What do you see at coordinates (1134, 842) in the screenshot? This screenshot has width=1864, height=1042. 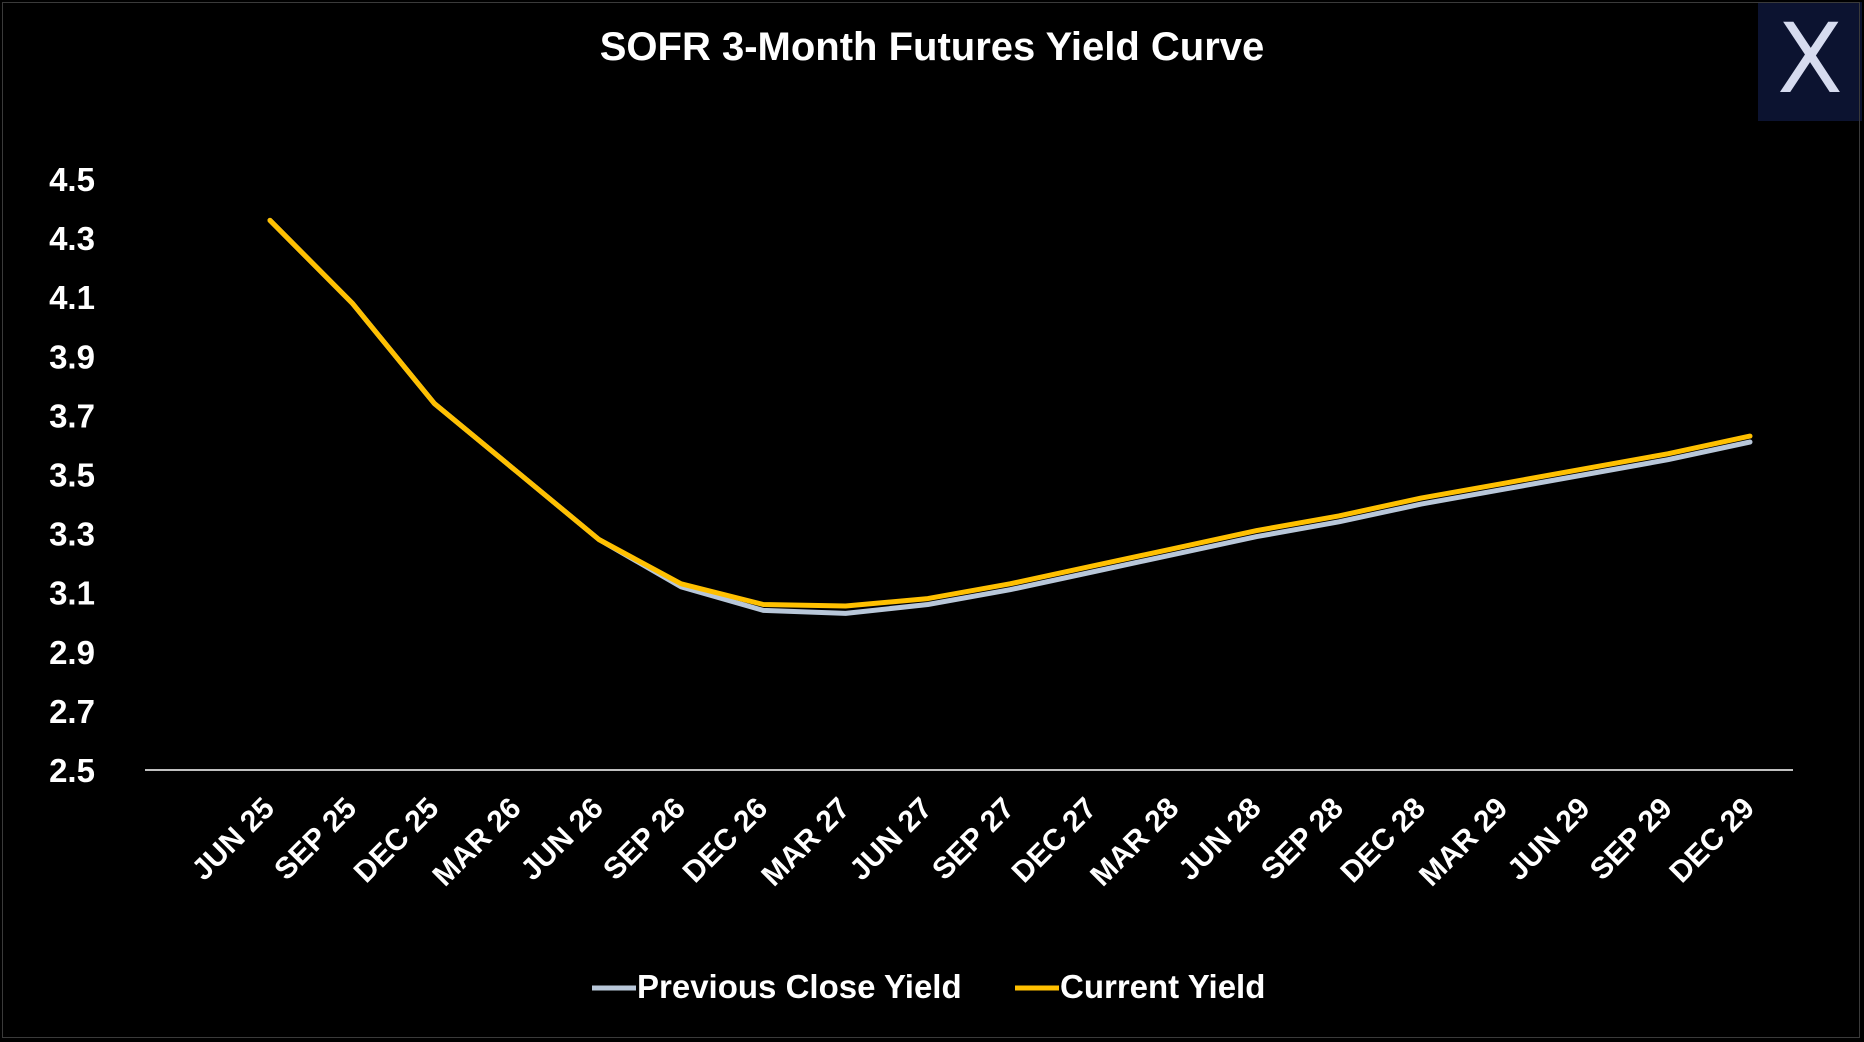 I see `x-tick-label: MAR 28` at bounding box center [1134, 842].